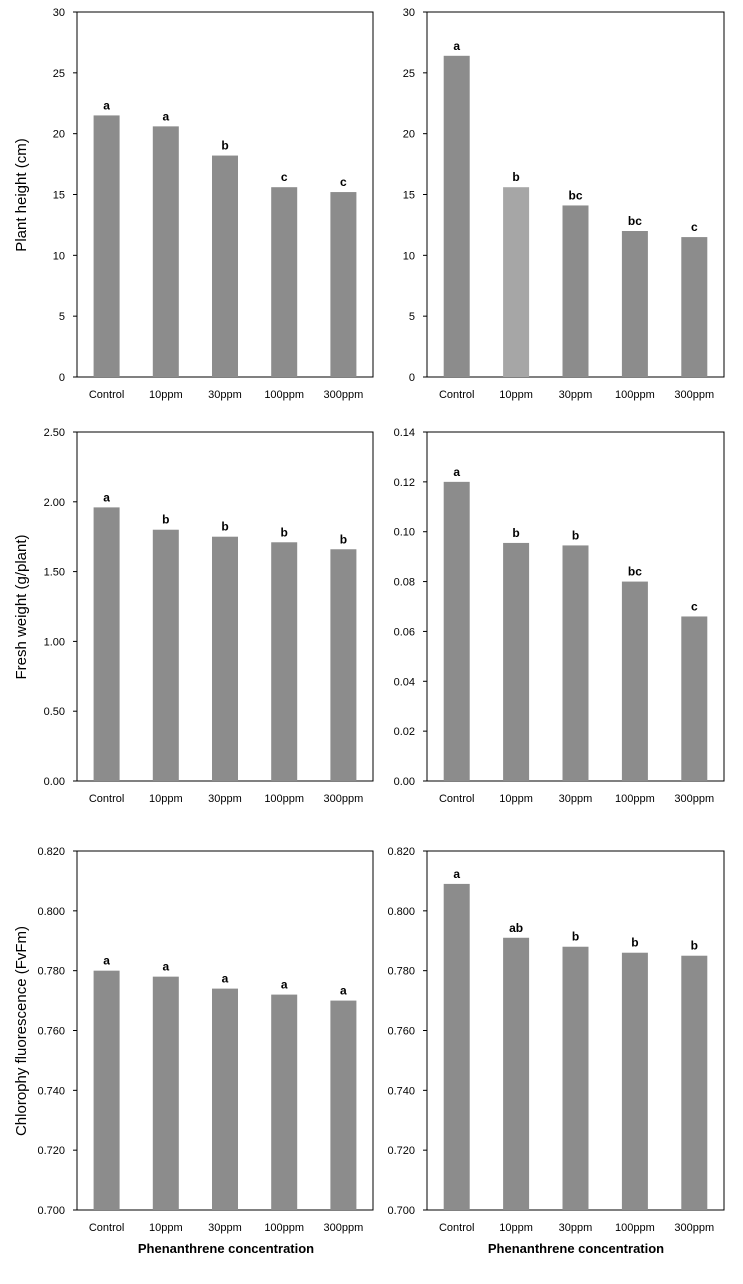 The height and width of the screenshot is (1284, 743). What do you see at coordinates (404, 433) in the screenshot?
I see `y-tick-label: 0.14` at bounding box center [404, 433].